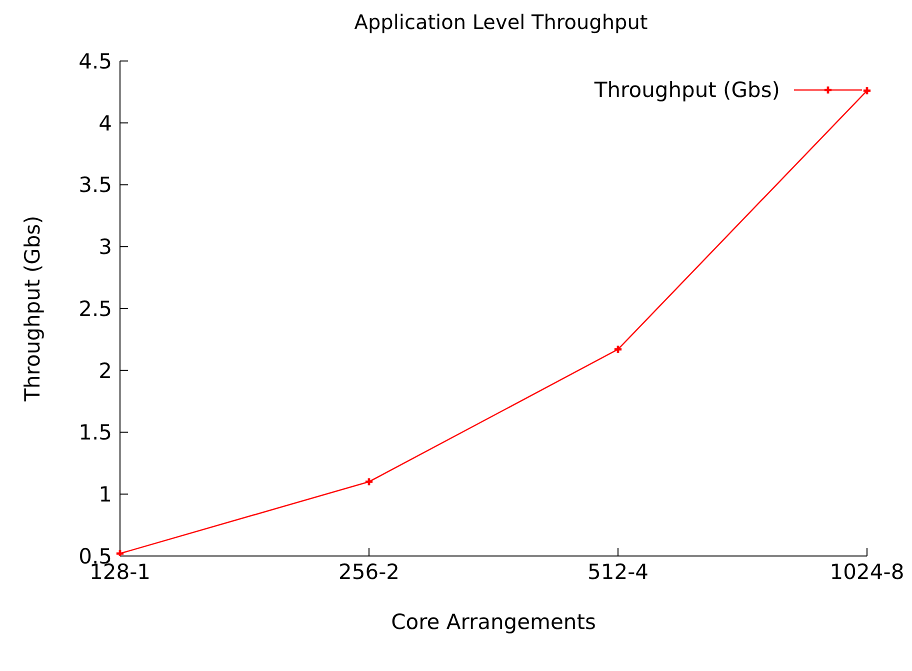 The width and height of the screenshot is (912, 671). I want to click on x-tick-label: 256-2, so click(369, 572).